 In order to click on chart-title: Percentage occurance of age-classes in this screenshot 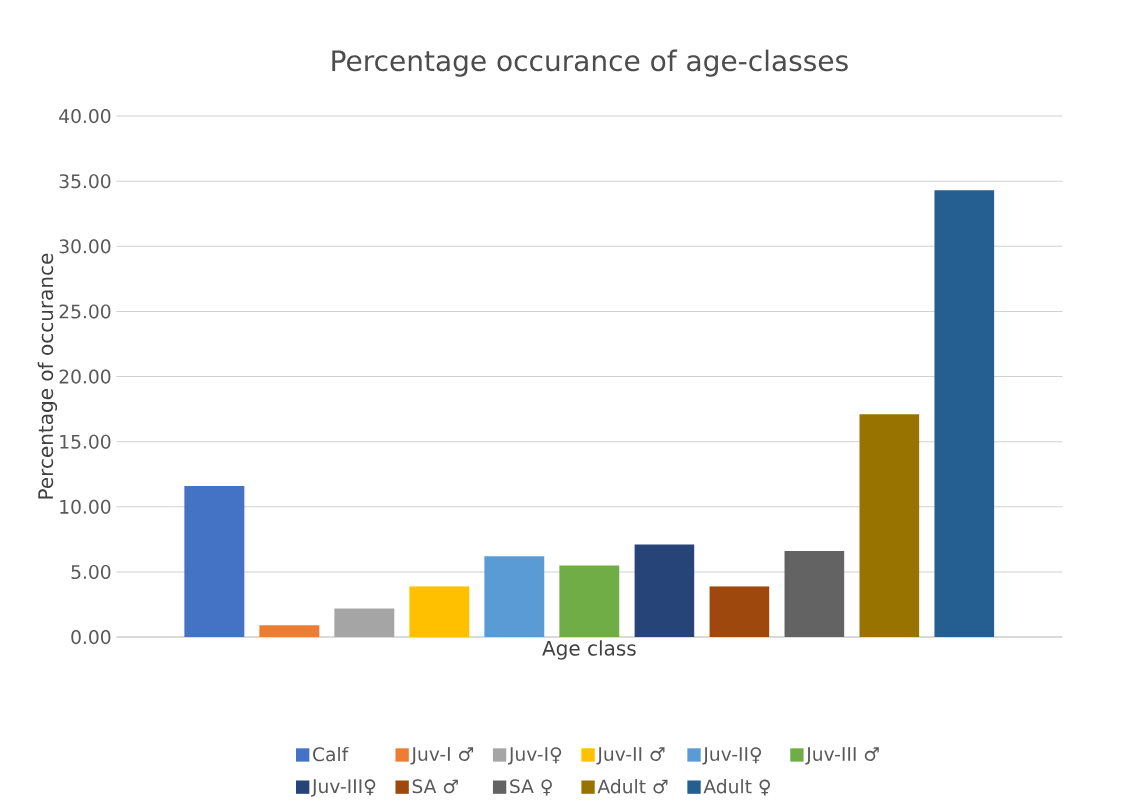, I will do `click(590, 63)`.